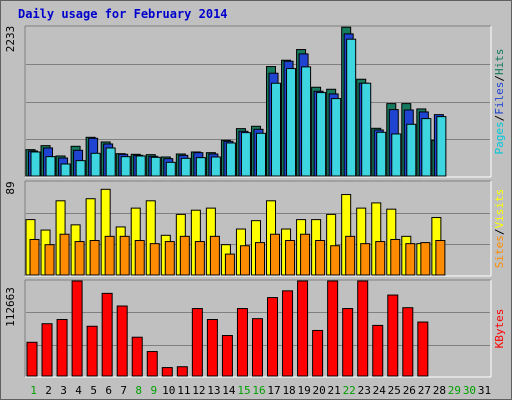 This screenshot has height=400, width=512. I want to click on x-tick-label-day-3: 3, so click(63, 390).